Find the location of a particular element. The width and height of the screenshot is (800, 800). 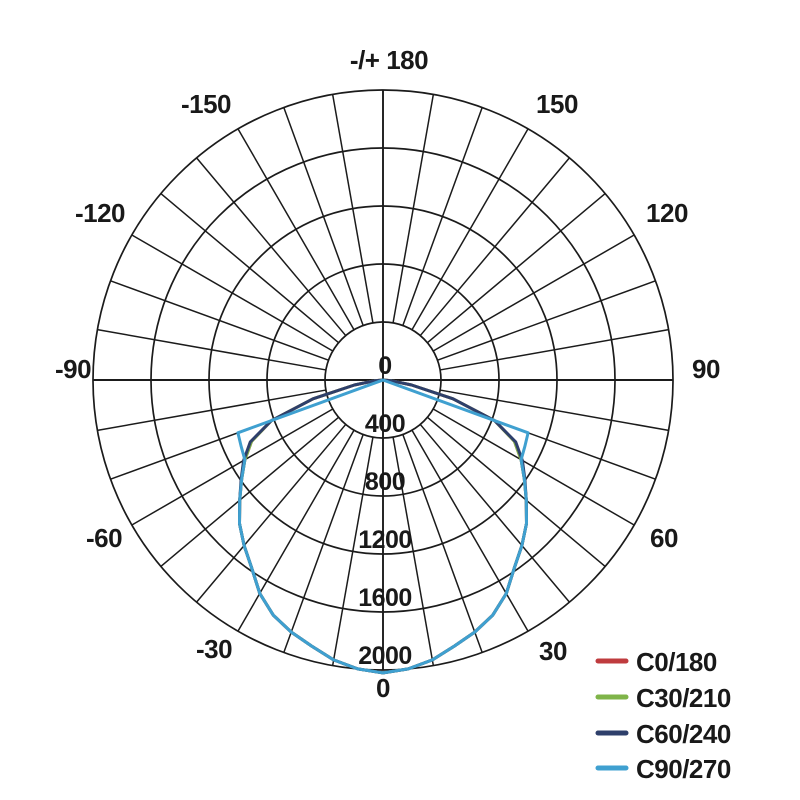

legend: C0/180 C30/210 C60/240 C90/270 is located at coordinates (663, 715).